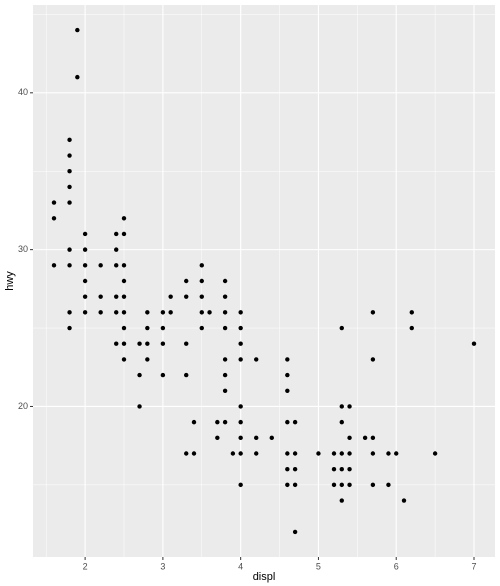 Image resolution: width=500 pixels, height=586 pixels. What do you see at coordinates (162, 566) in the screenshot?
I see `x-tick-label: 3` at bounding box center [162, 566].